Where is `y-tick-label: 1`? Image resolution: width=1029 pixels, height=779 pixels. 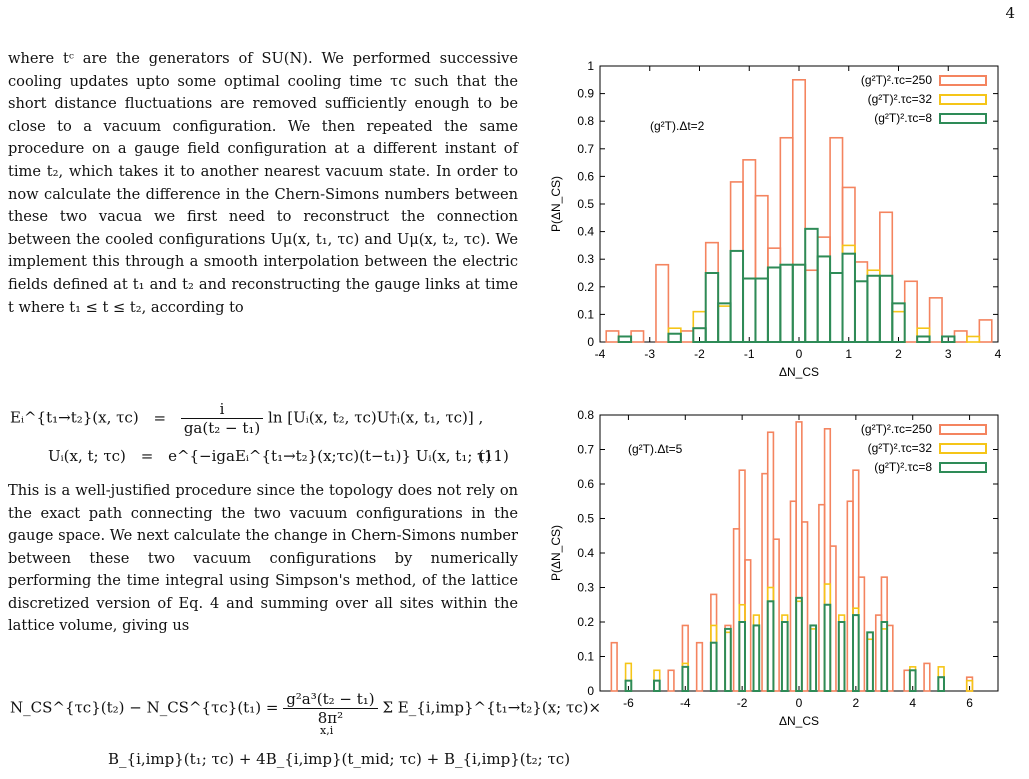 y-tick-label: 1 is located at coordinates (590, 66).